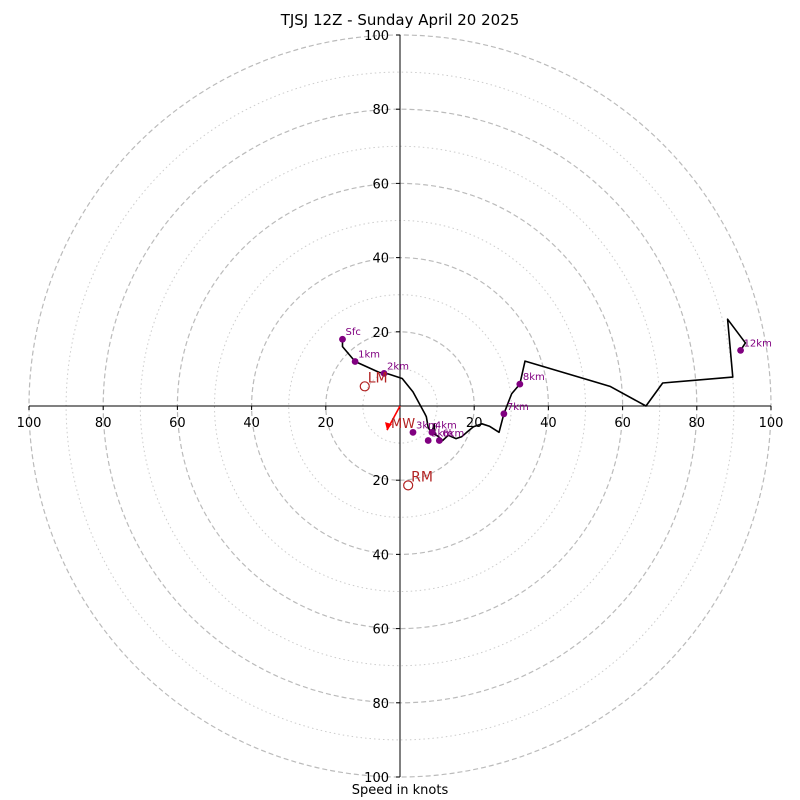 The width and height of the screenshot is (800, 800). Describe the element at coordinates (518, 407) in the screenshot. I see `height-marker-label: 7km` at that location.